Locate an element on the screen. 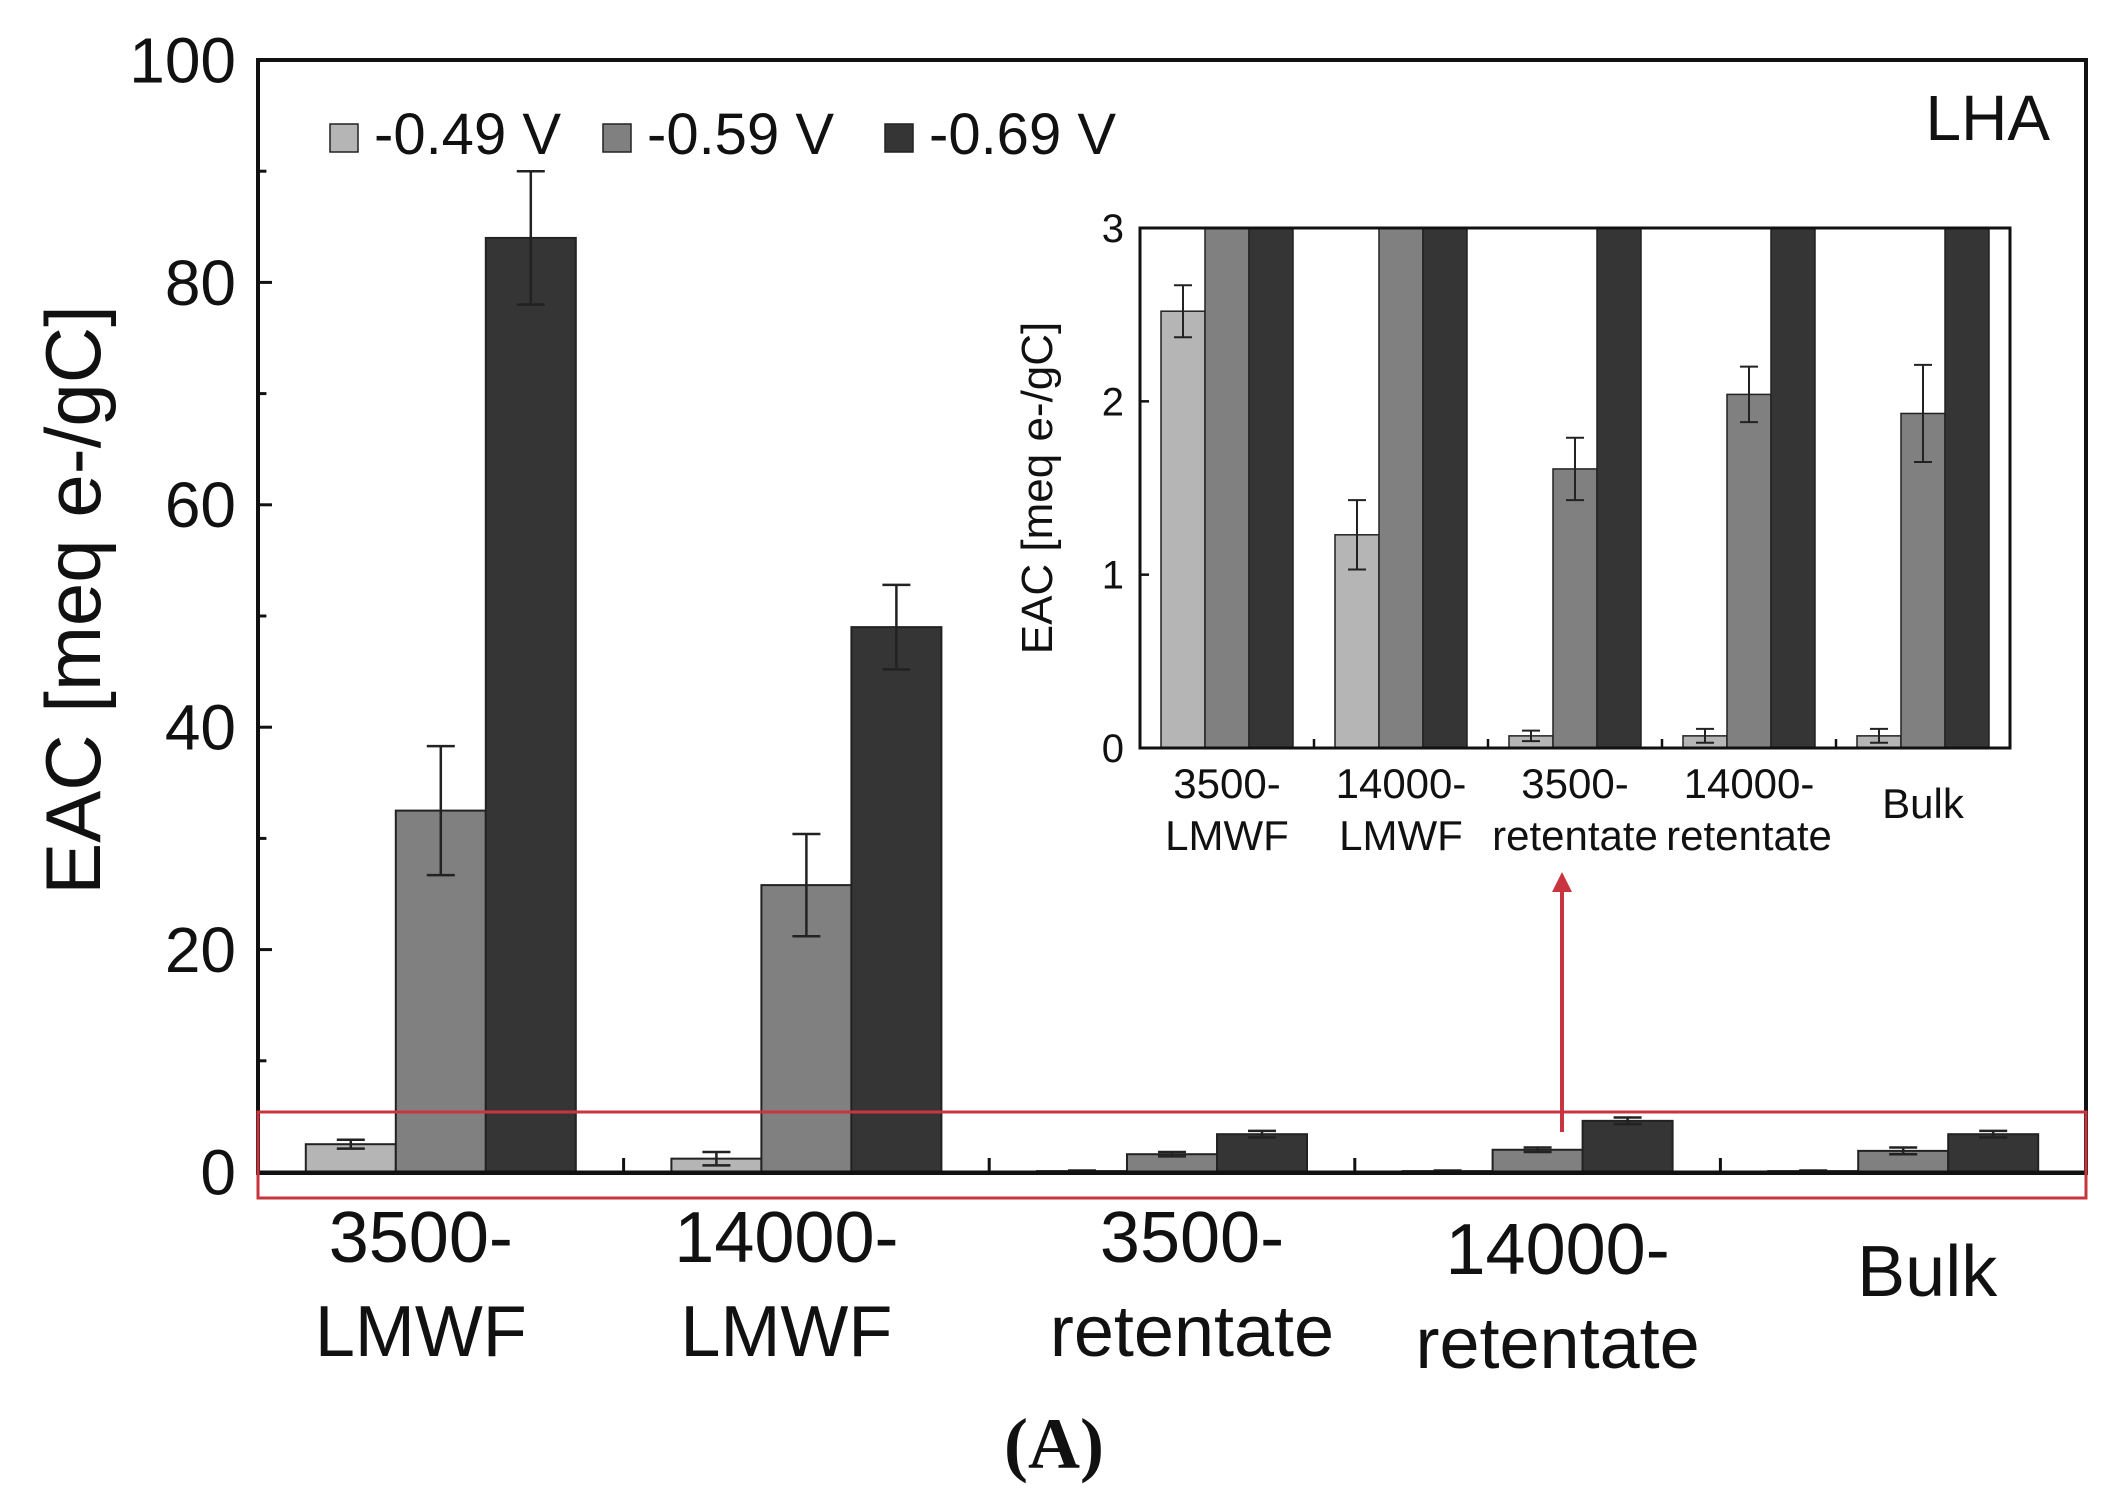 The height and width of the screenshot is (1496, 2108). inset-x-label-14000-retentate: 14000-retentate is located at coordinates (1749, 809).